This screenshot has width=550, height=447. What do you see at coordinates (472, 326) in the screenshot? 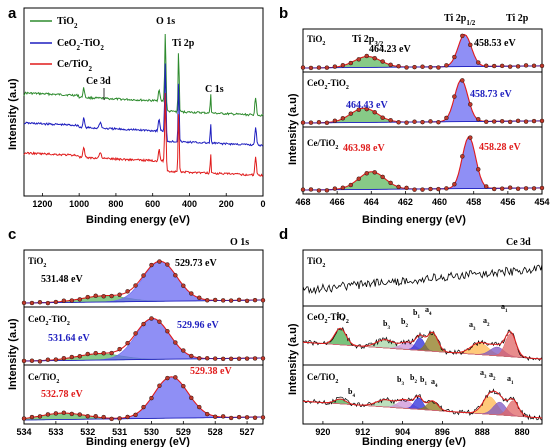
I see `d2-a3: a3` at bounding box center [472, 326].